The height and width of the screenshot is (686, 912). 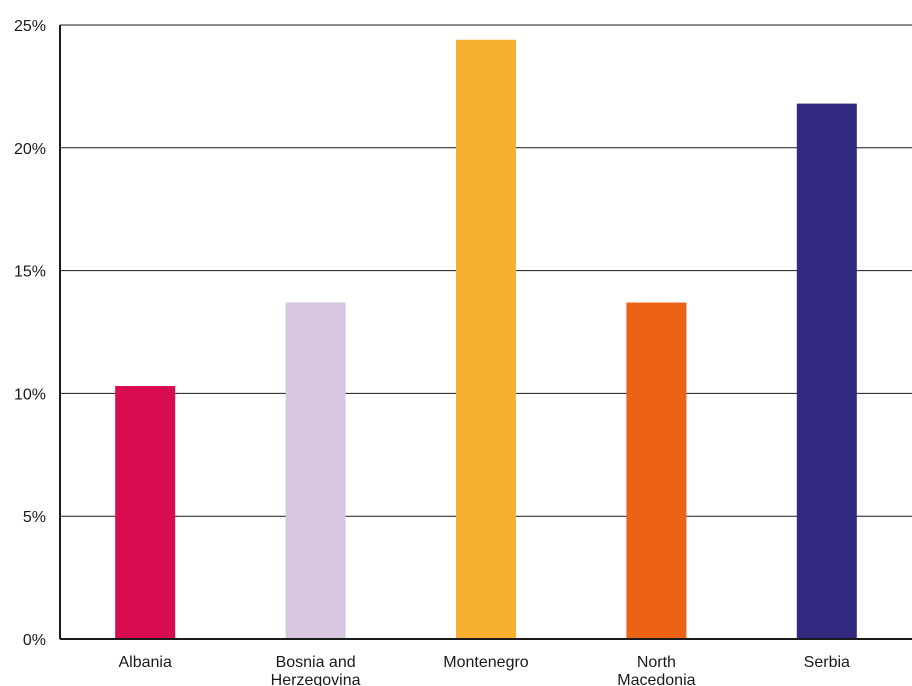 What do you see at coordinates (827, 662) in the screenshot?
I see `x-category-label: Serbia` at bounding box center [827, 662].